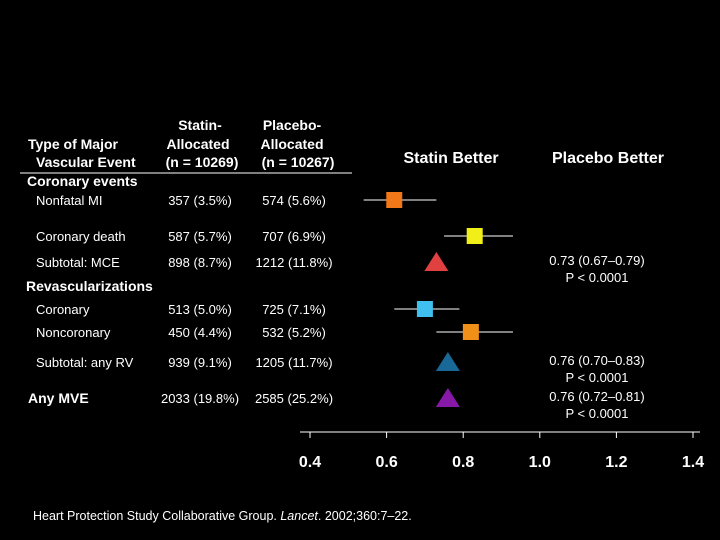 The width and height of the screenshot is (720, 540). Describe the element at coordinates (310, 462) in the screenshot. I see `x-tick-label: 0.4` at that location.